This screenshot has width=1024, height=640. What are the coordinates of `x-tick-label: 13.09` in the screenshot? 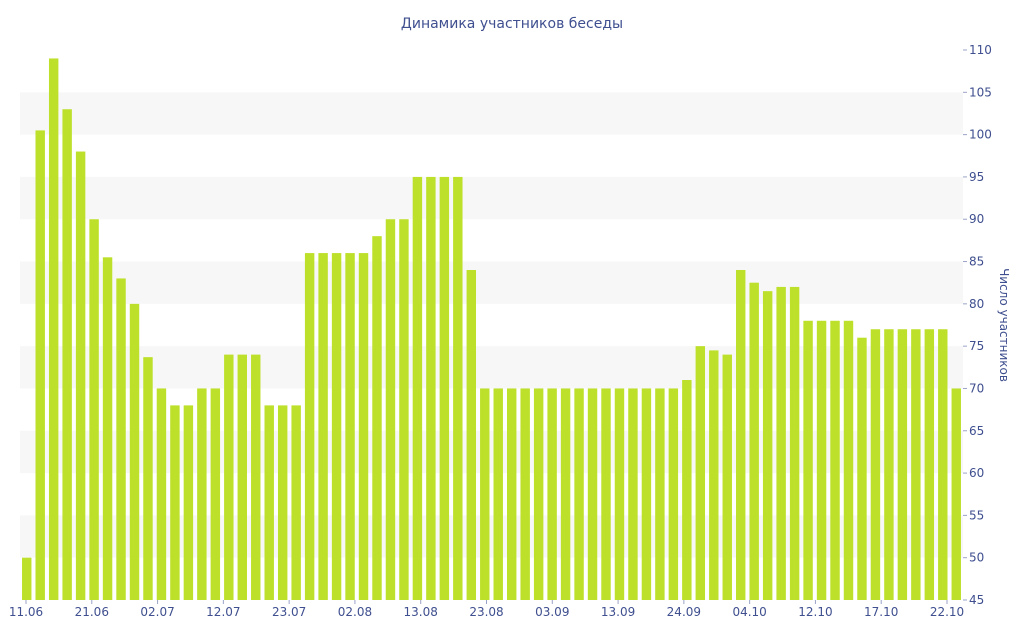 It's located at (618, 612).